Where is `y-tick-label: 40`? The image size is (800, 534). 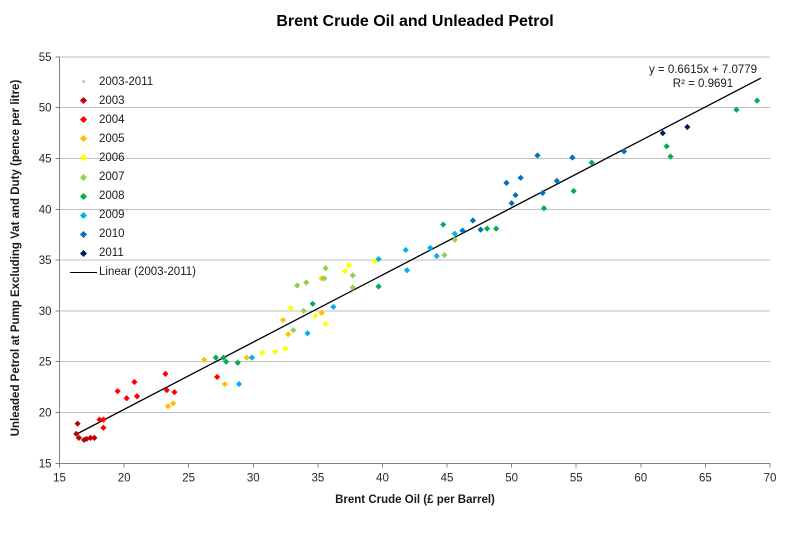
y-tick-label: 40 is located at coordinates (45, 210).